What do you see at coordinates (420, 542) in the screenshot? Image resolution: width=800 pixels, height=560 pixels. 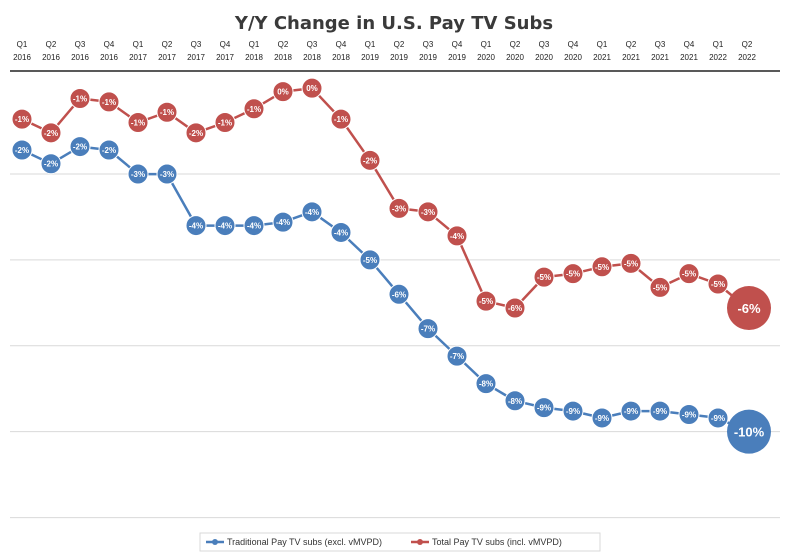 I see `legend-marker-total` at bounding box center [420, 542].